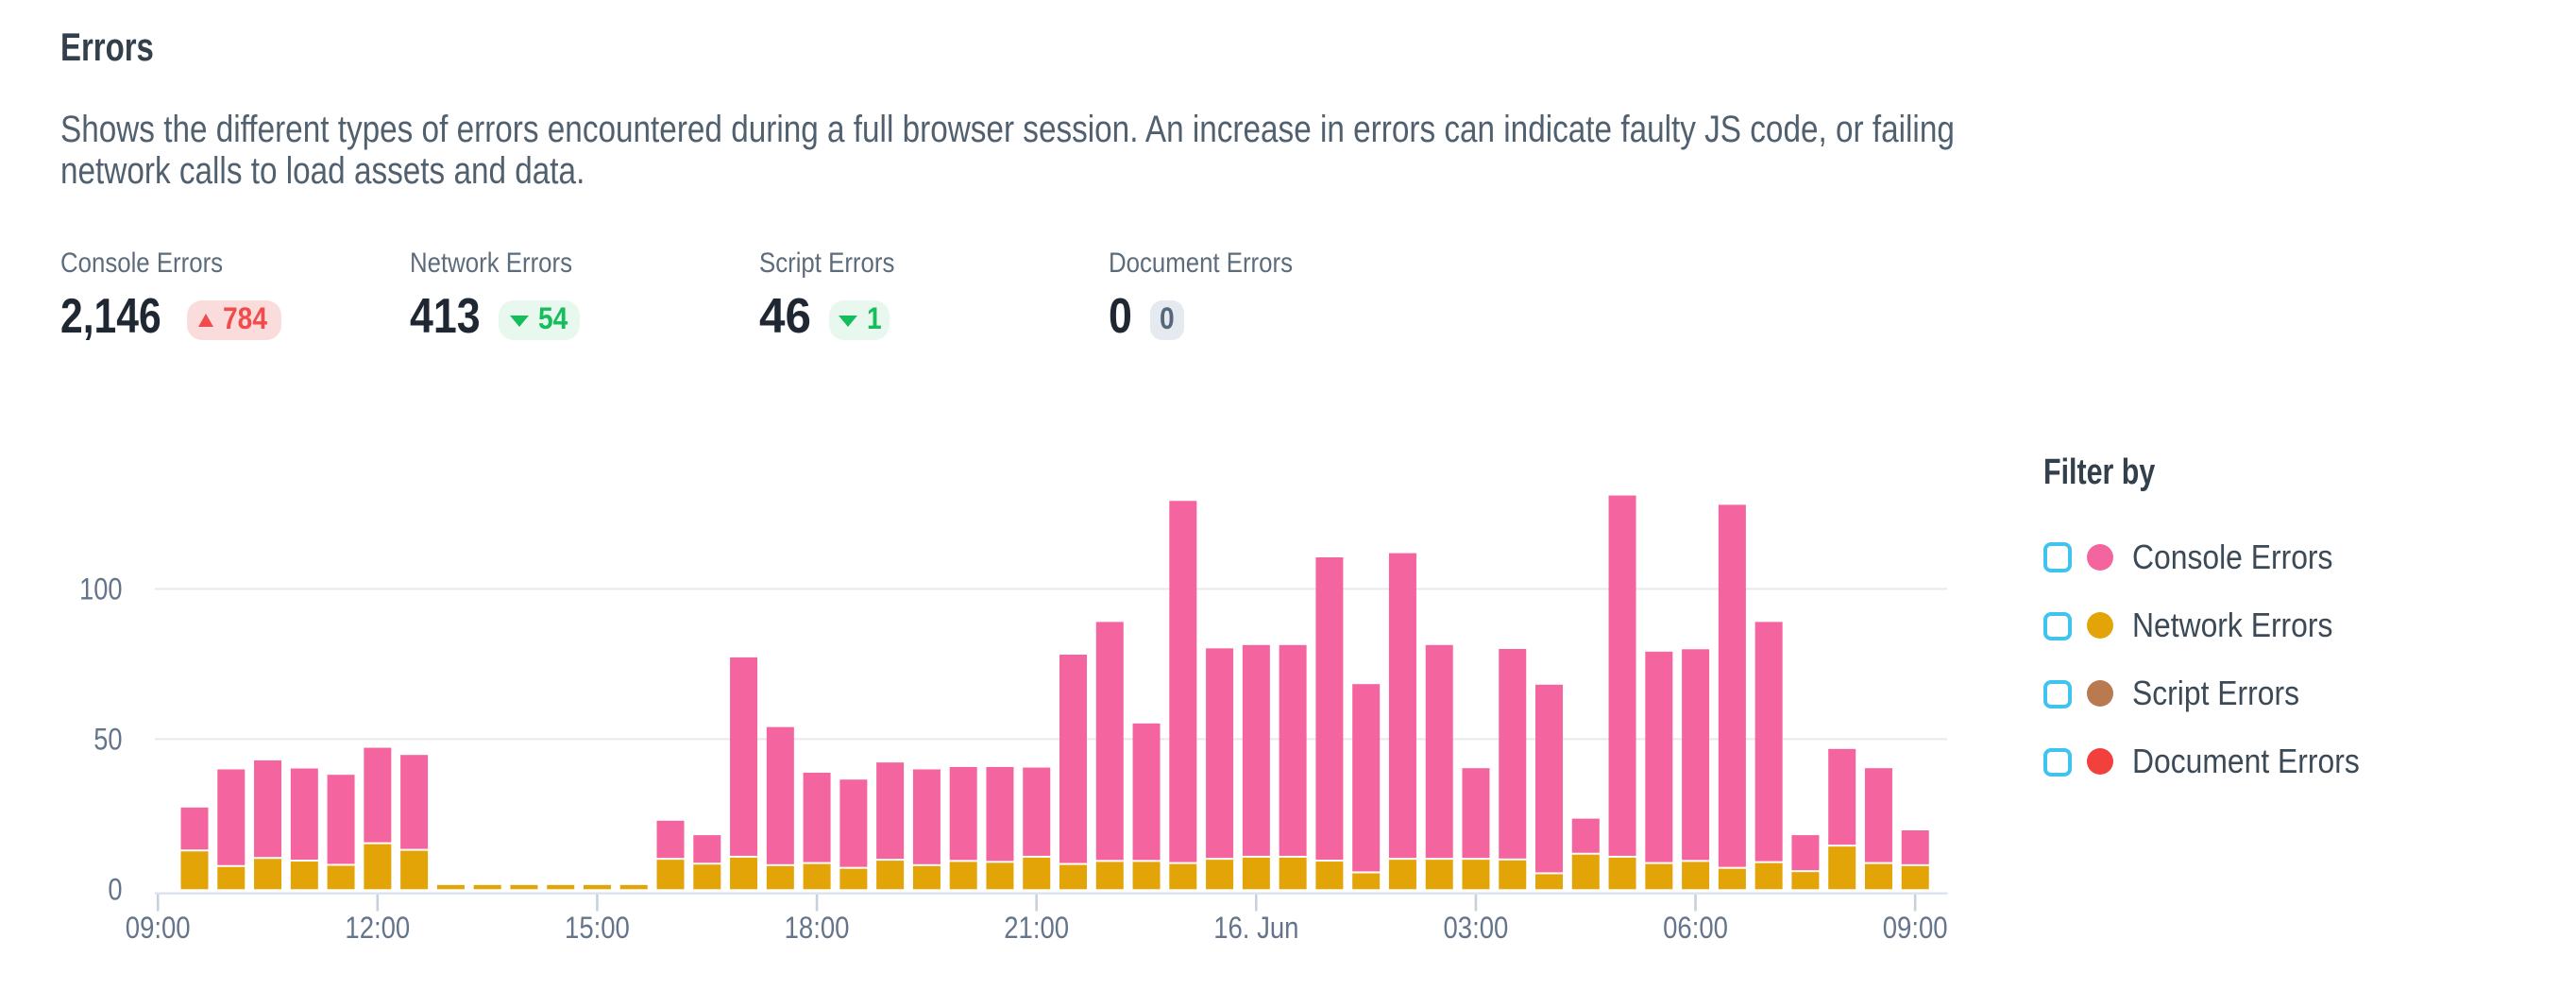 The height and width of the screenshot is (990, 2576). Describe the element at coordinates (597, 928) in the screenshot. I see `svg-text: 15:00` at that location.